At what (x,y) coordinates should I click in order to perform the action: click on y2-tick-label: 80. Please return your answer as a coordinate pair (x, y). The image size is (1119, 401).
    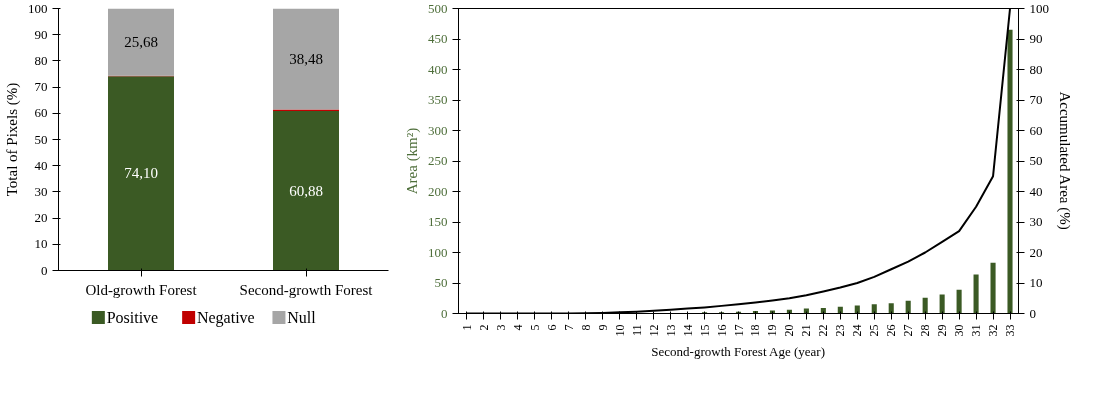
    Looking at the image, I should click on (1036, 69).